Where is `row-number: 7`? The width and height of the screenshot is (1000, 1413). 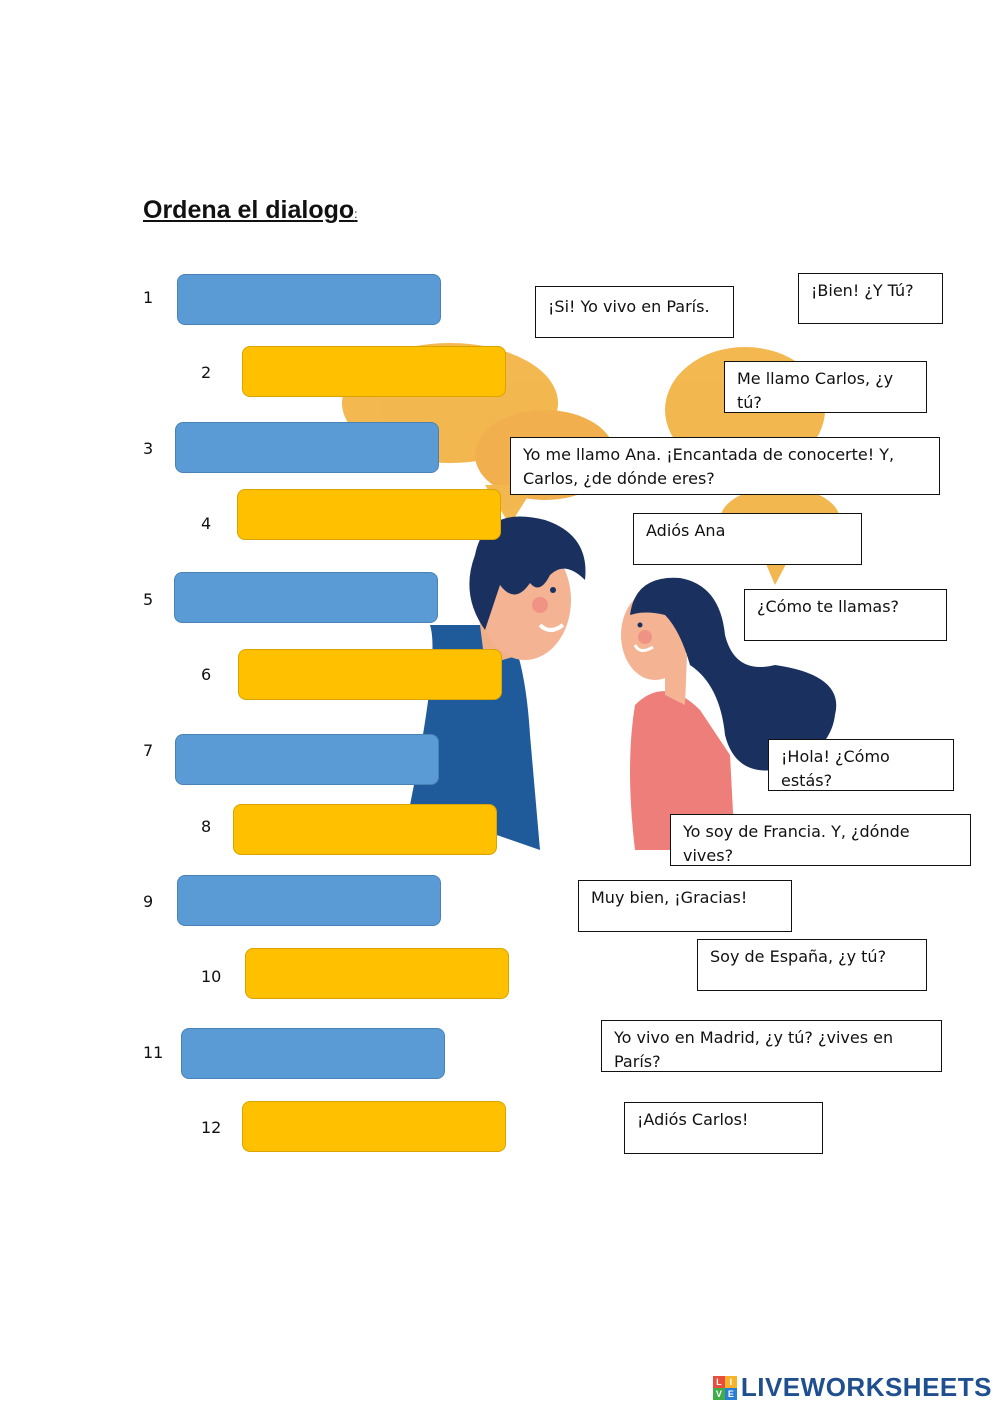 row-number: 7 is located at coordinates (148, 750).